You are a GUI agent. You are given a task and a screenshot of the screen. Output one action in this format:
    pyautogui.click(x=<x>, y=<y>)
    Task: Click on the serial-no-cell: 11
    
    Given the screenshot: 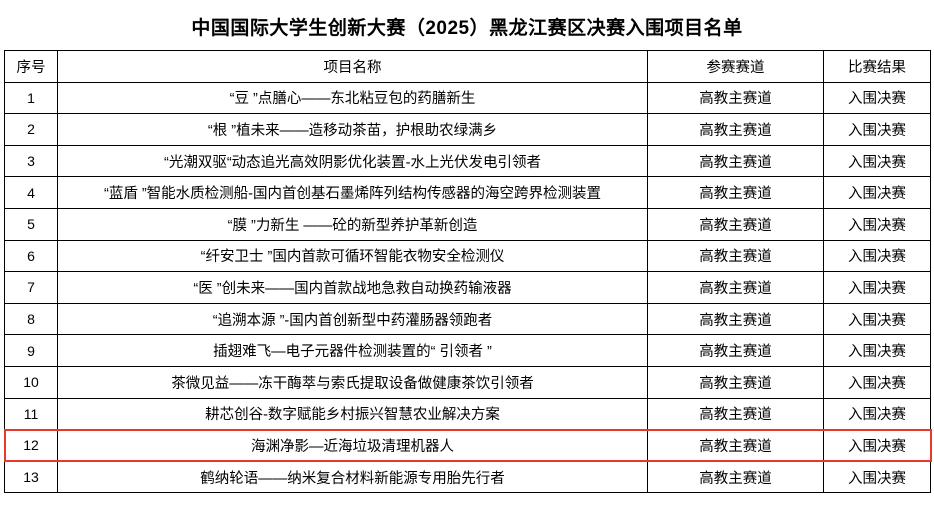 What is the action you would take?
    pyautogui.click(x=31, y=414)
    